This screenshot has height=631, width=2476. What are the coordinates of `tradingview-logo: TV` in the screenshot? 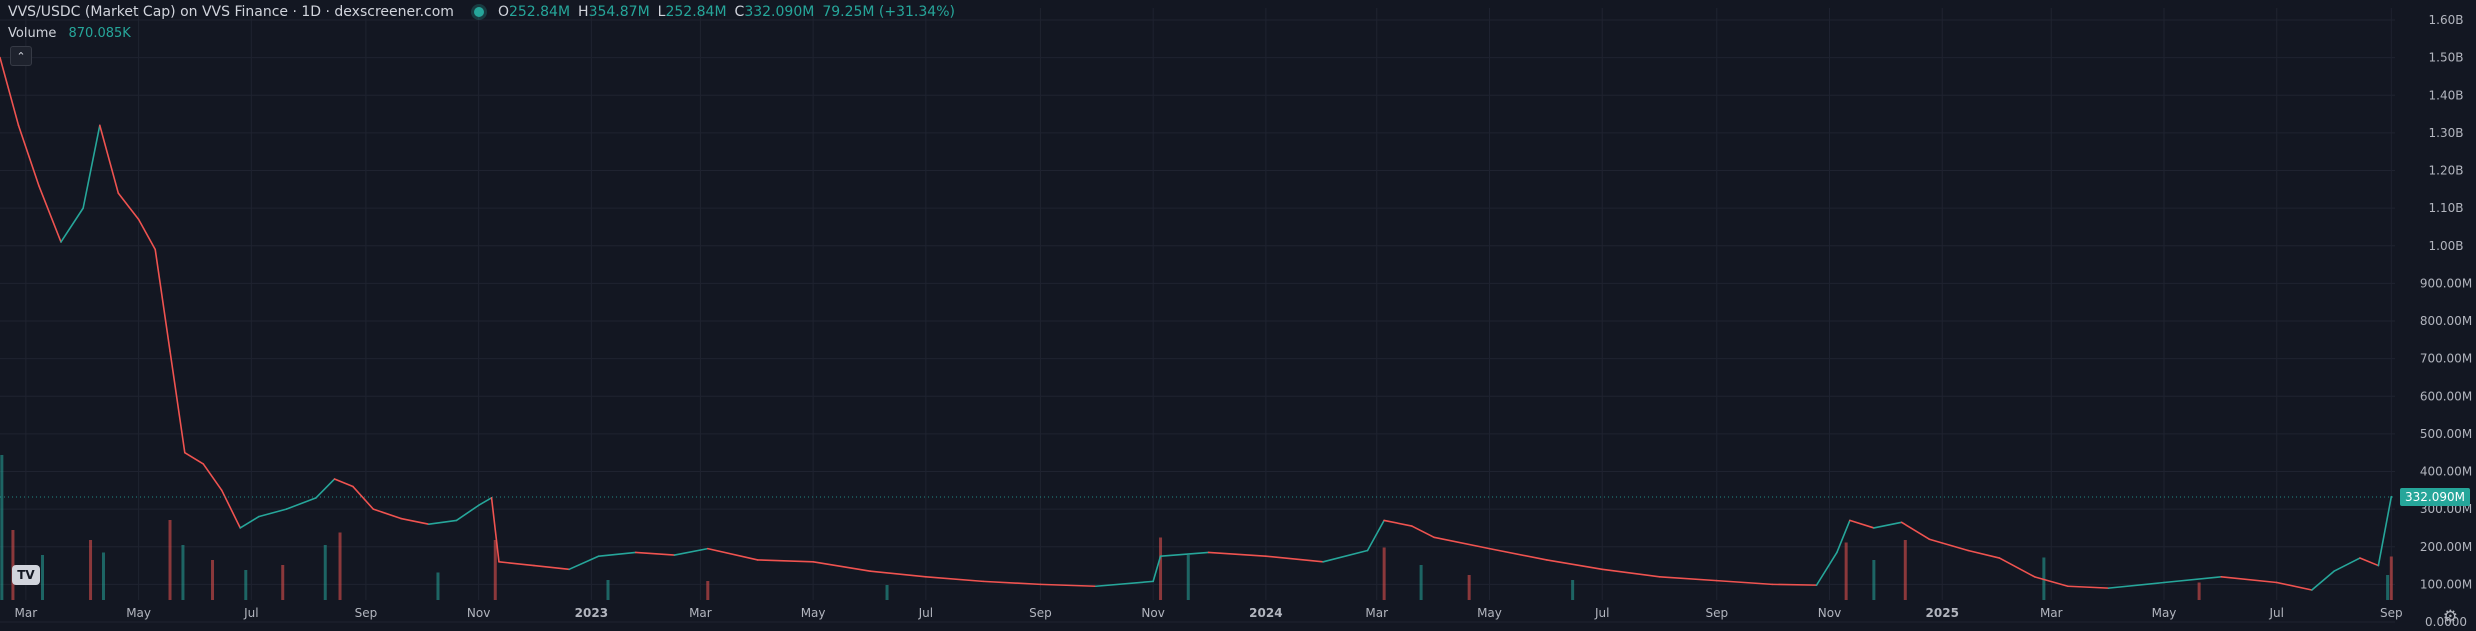 It's located at (26, 575).